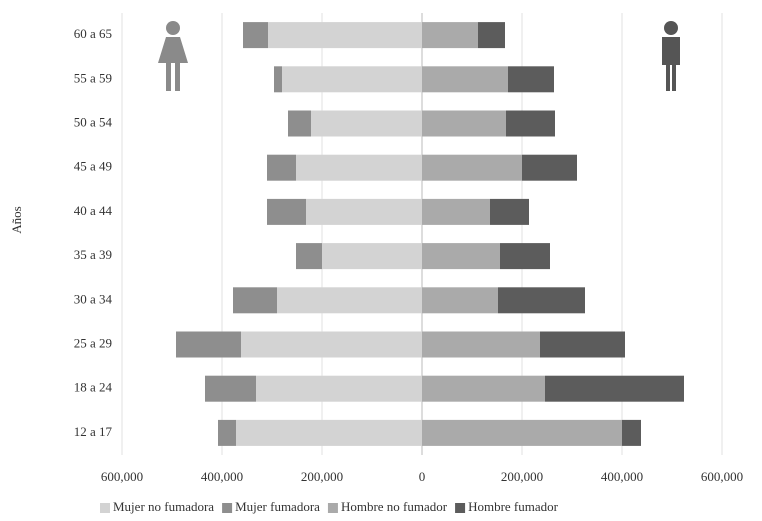 This screenshot has width=762, height=521. What do you see at coordinates (277, 506) in the screenshot?
I see `legend-label: Mujer fumadora` at bounding box center [277, 506].